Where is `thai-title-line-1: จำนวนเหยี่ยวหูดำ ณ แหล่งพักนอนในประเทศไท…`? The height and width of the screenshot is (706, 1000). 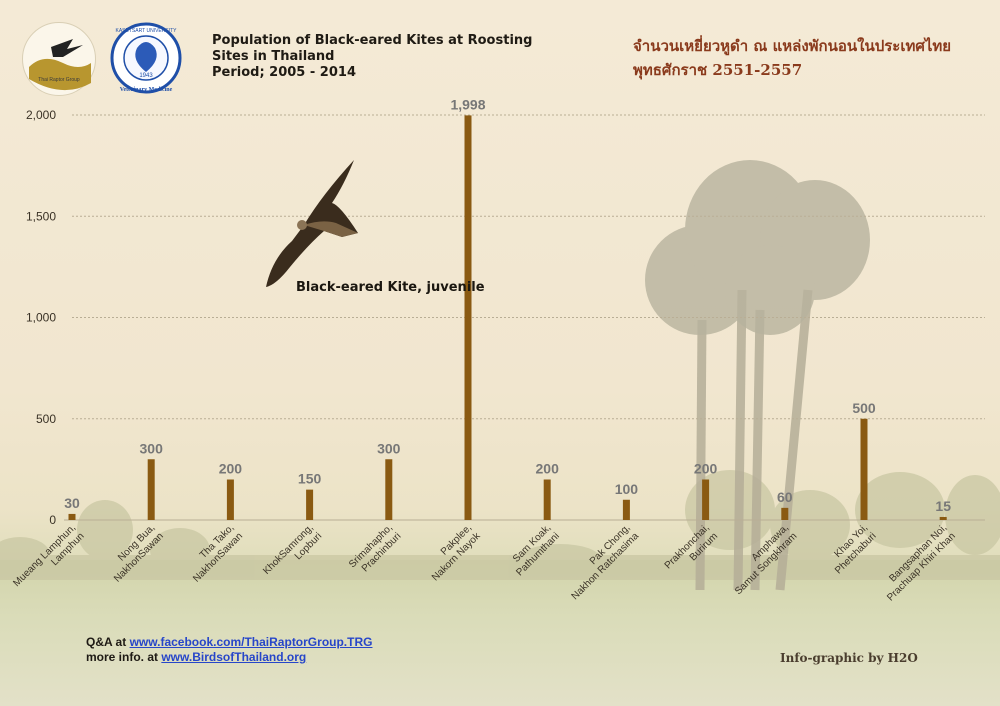 thai-title-line-1: จำนวนเหยี่ยวหูดำ ณ แหล่งพักนอนในประเทศไท… is located at coordinates (792, 46).